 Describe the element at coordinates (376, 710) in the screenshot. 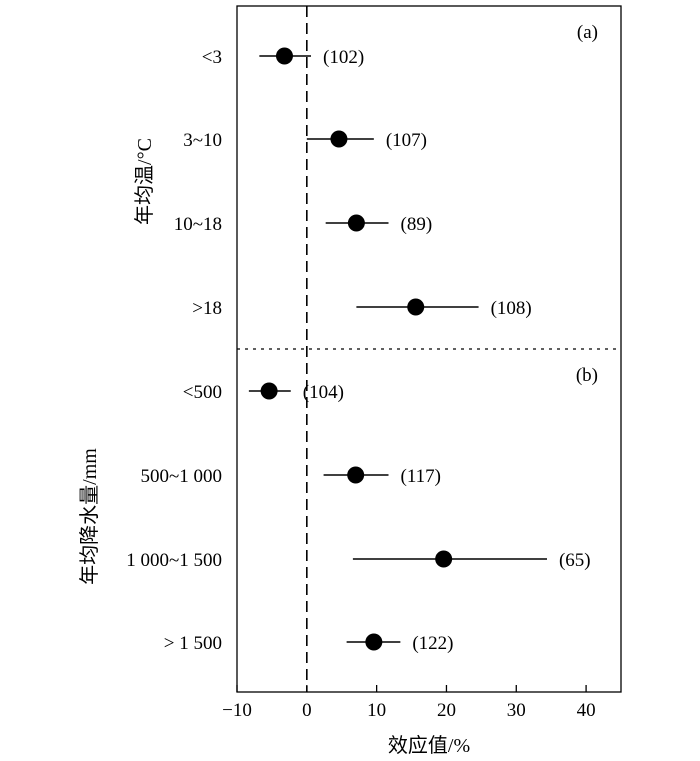

I see `x-tick-label: 10` at that location.